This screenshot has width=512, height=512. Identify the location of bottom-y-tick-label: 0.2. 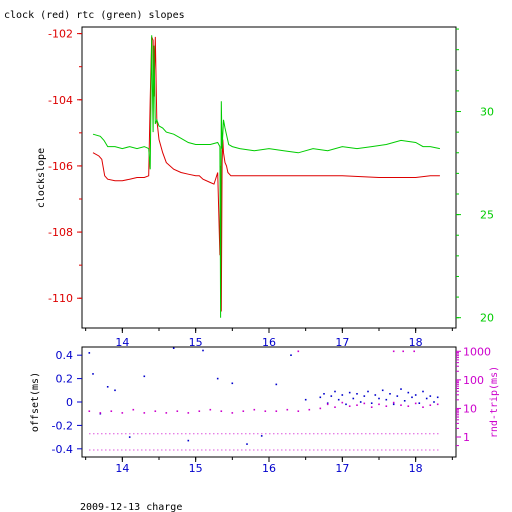
(65, 379).